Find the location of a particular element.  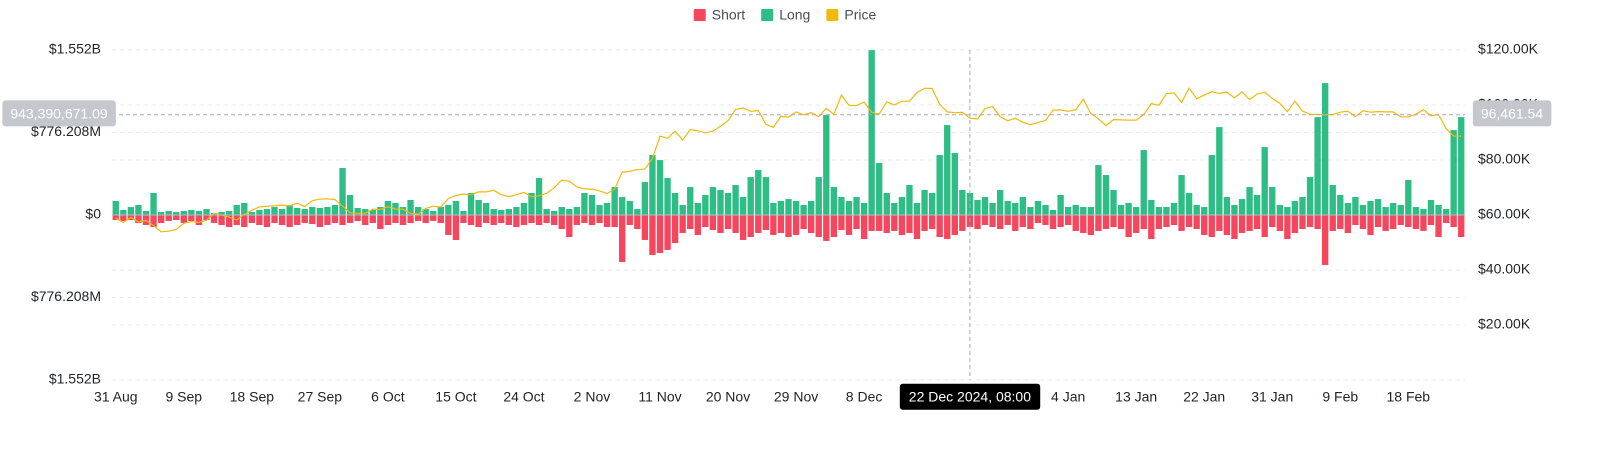

crosshair-y2-label: 96,461.54 is located at coordinates (1512, 113).